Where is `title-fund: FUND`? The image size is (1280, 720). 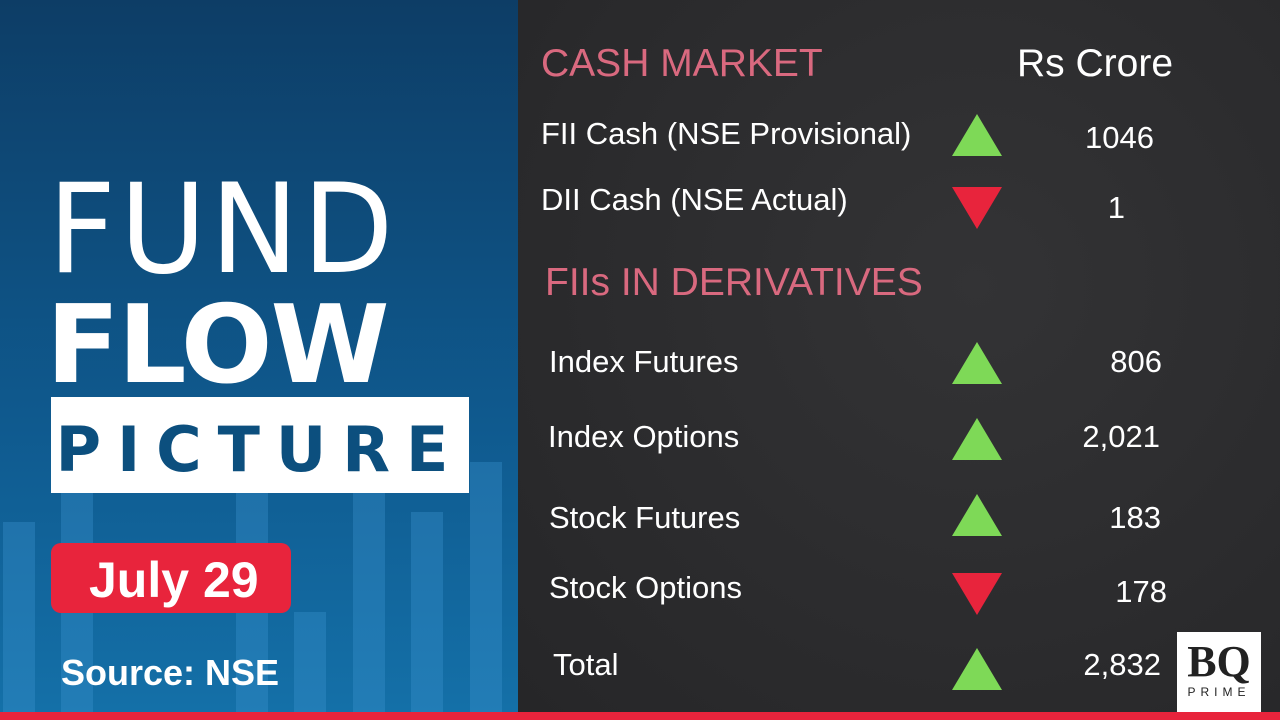
title-fund: FUND is located at coordinates (223, 229).